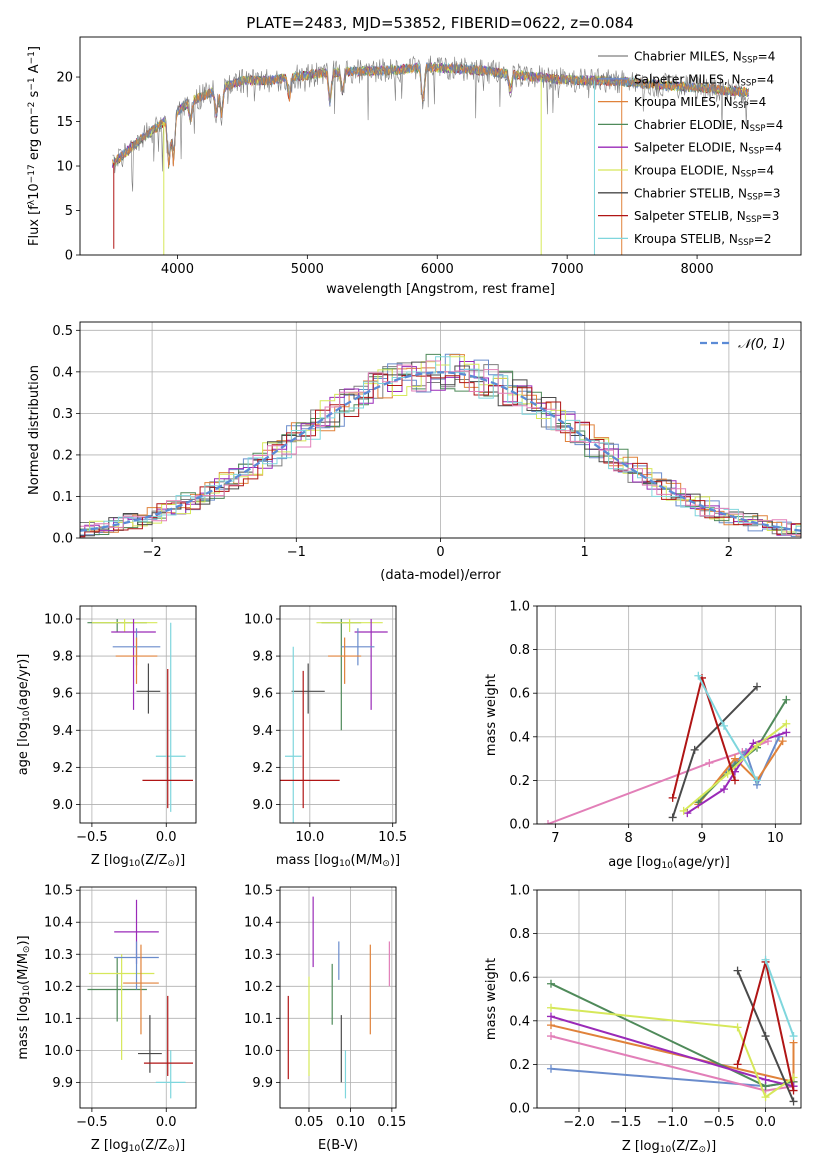 Image resolution: width=819 pixels, height=1170 pixels. Describe the element at coordinates (309, 837) in the screenshot. I see `x-tick-label: 10.0` at that location.